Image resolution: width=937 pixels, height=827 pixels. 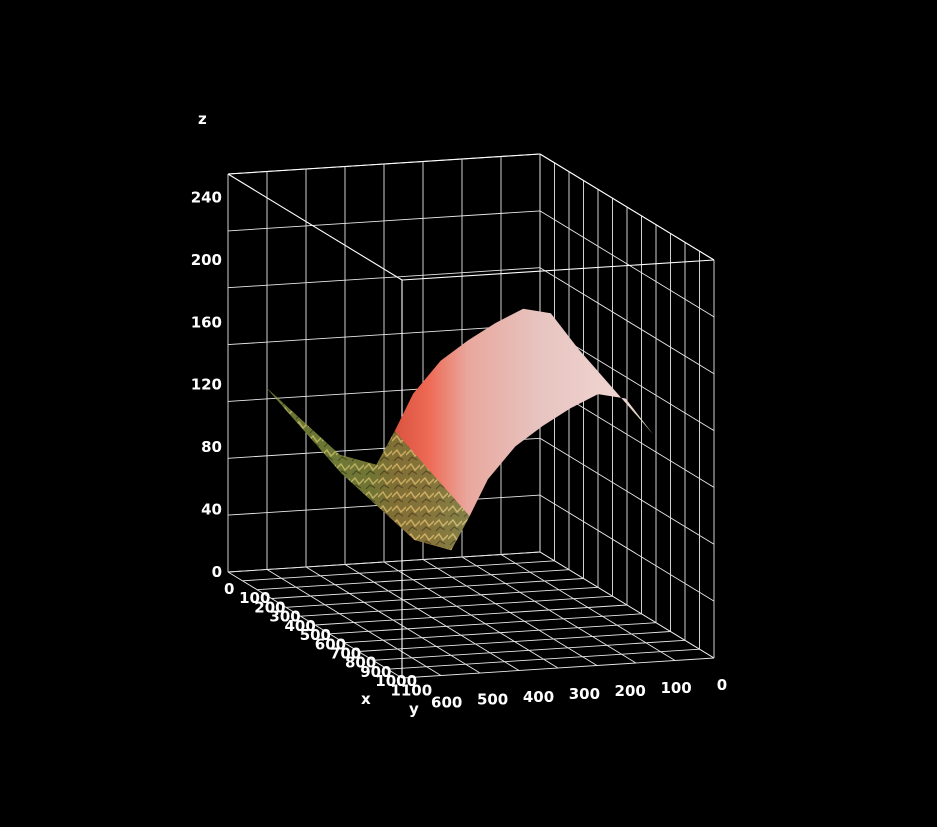 I want to click on y-tick-label: 400, so click(x=538, y=697).